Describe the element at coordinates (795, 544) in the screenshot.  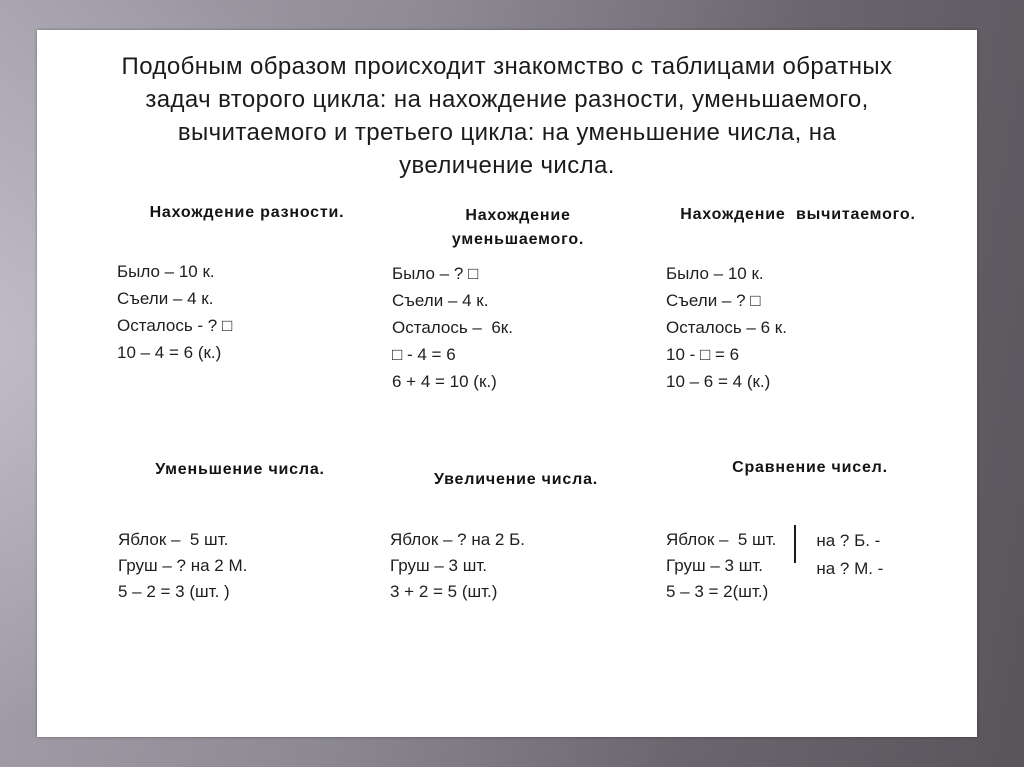
I see `comparison-divider` at that location.